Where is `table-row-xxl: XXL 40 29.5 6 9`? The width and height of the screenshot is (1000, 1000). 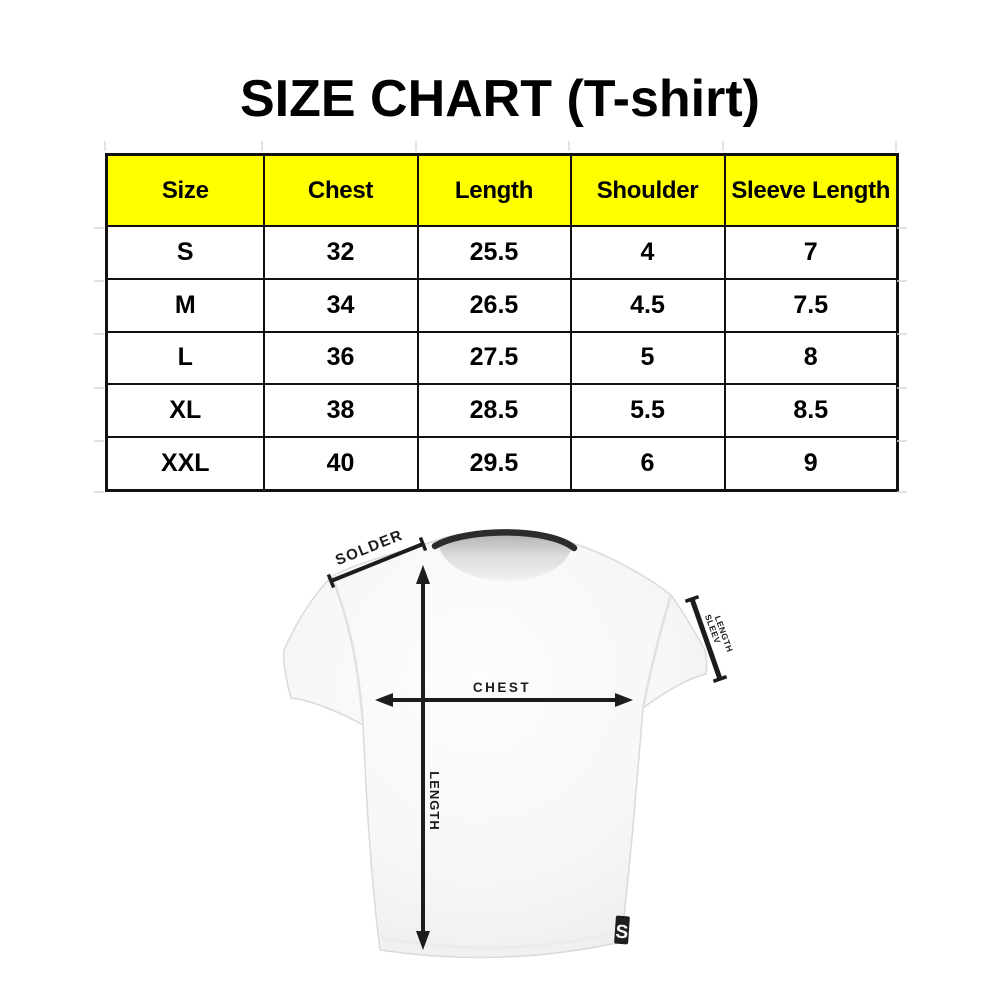 table-row-xxl: XXL 40 29.5 6 9 is located at coordinates (502, 464).